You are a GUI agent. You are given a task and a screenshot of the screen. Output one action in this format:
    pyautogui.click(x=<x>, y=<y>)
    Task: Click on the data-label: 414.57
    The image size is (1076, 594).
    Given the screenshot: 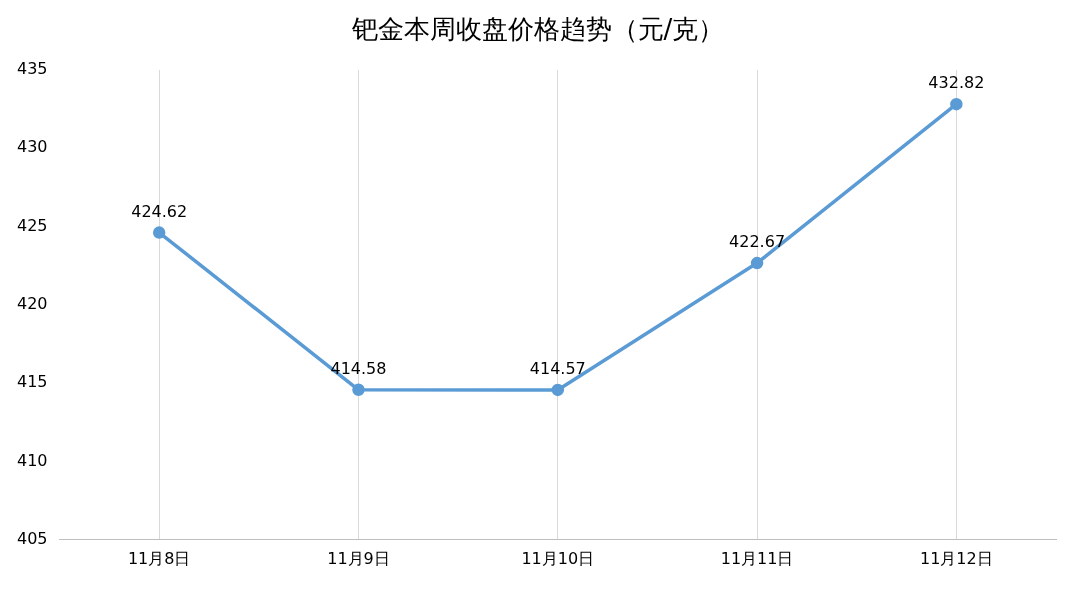 What is the action you would take?
    pyautogui.click(x=557, y=369)
    